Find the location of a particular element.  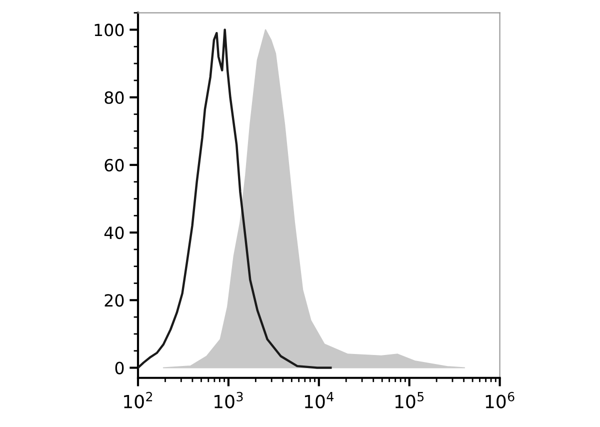

x-tick-label: 10$^{2}$ is located at coordinates (138, 400).